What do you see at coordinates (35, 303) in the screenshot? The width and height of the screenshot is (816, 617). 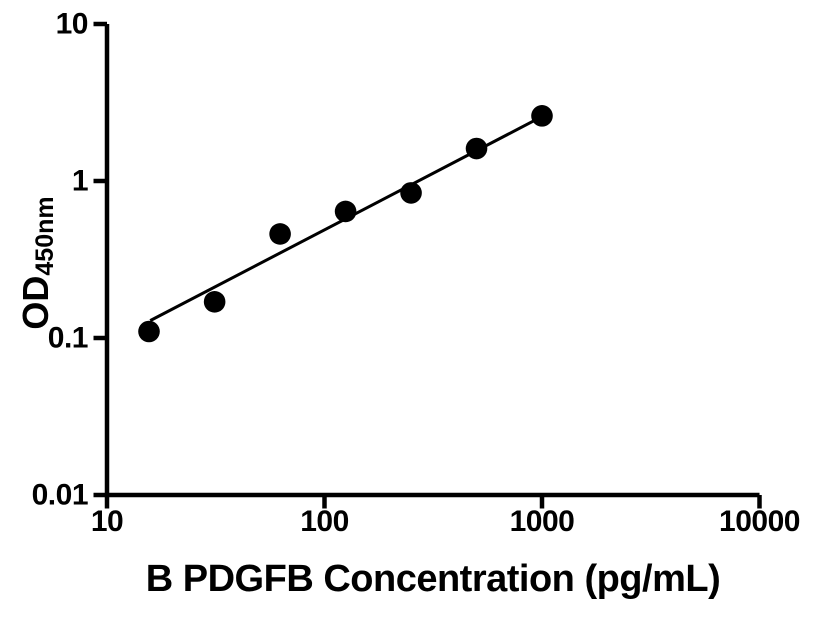 I see `y-axis-title-main: OD` at bounding box center [35, 303].